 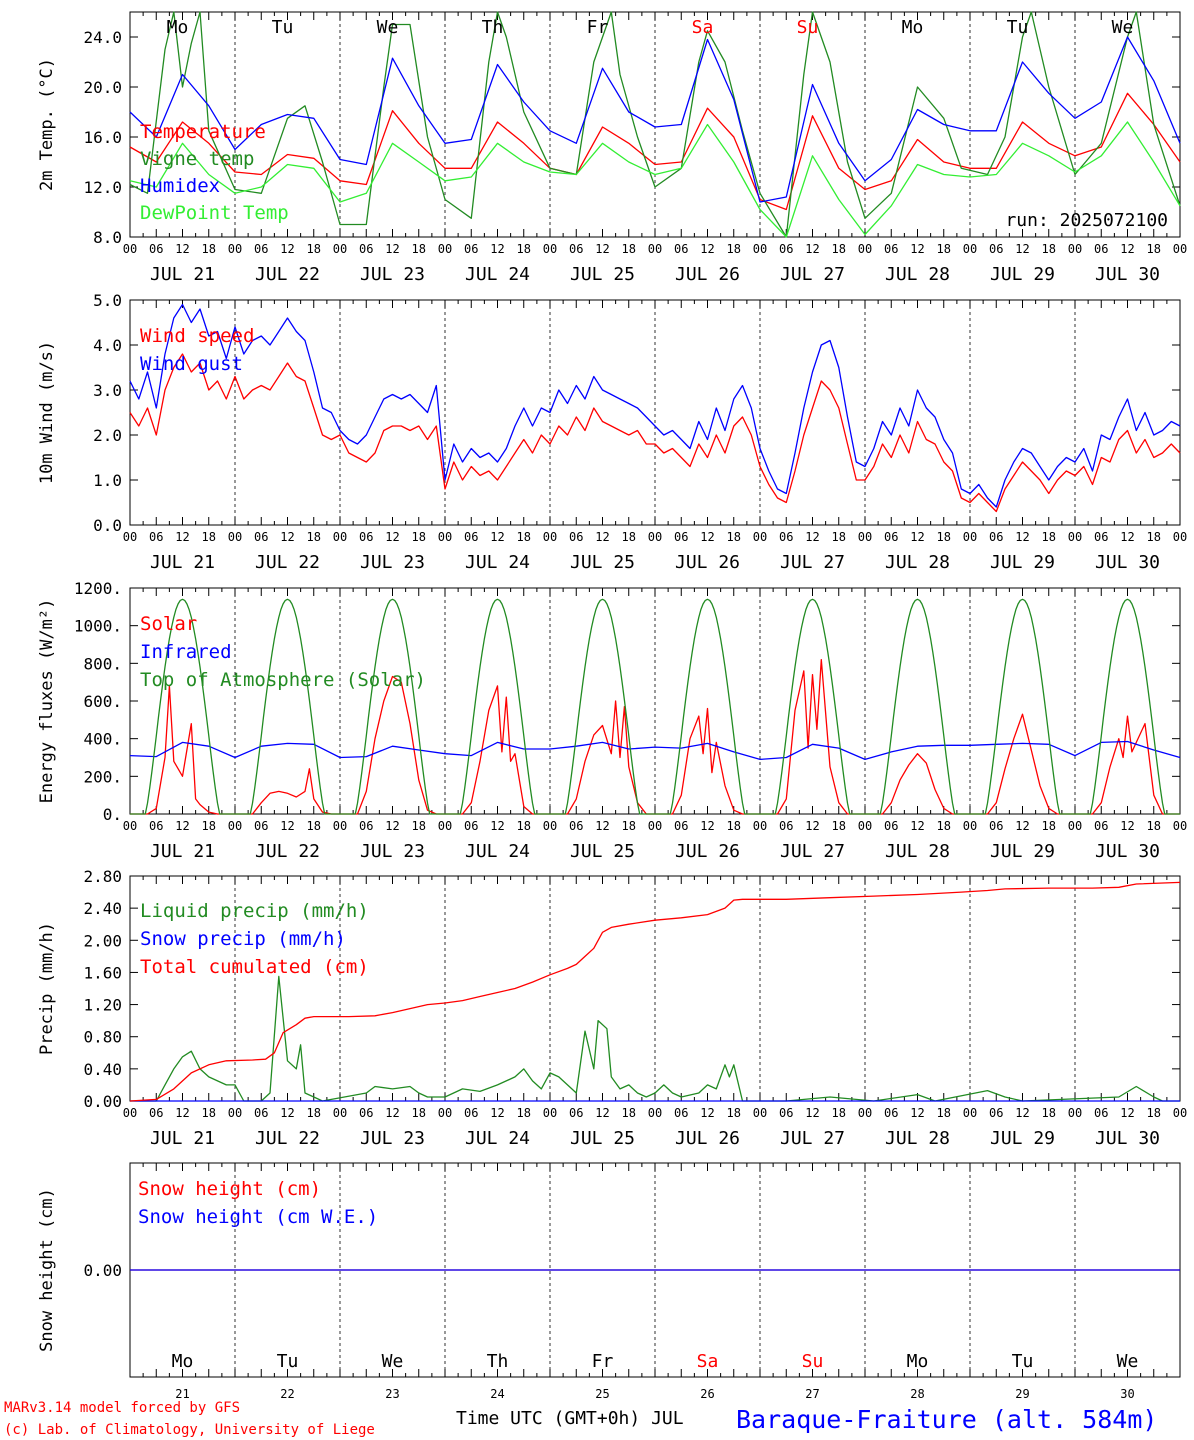 I want to click on date-label: JUL 25, so click(x=602, y=1138).